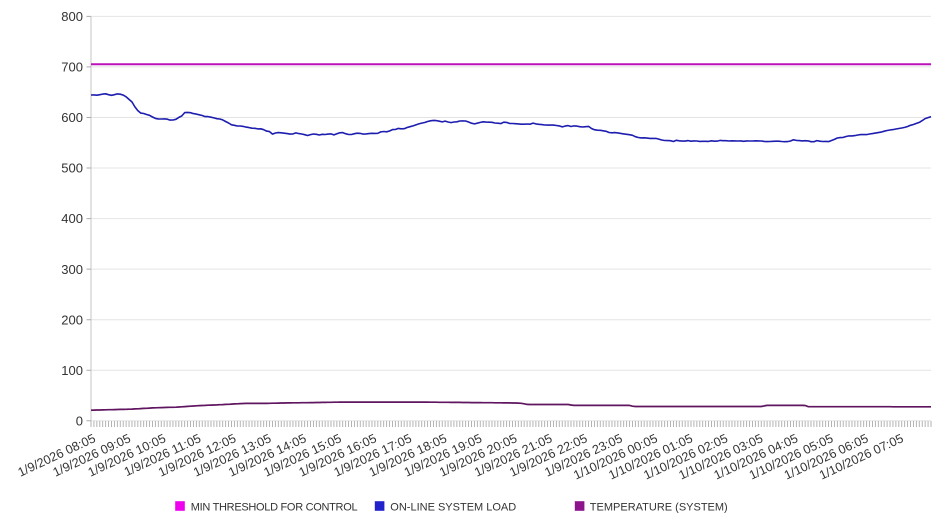 Image resolution: width=946 pixels, height=526 pixels. I want to click on svg-text: MIN THRESHOLD FOR CONTROL, so click(274, 507).